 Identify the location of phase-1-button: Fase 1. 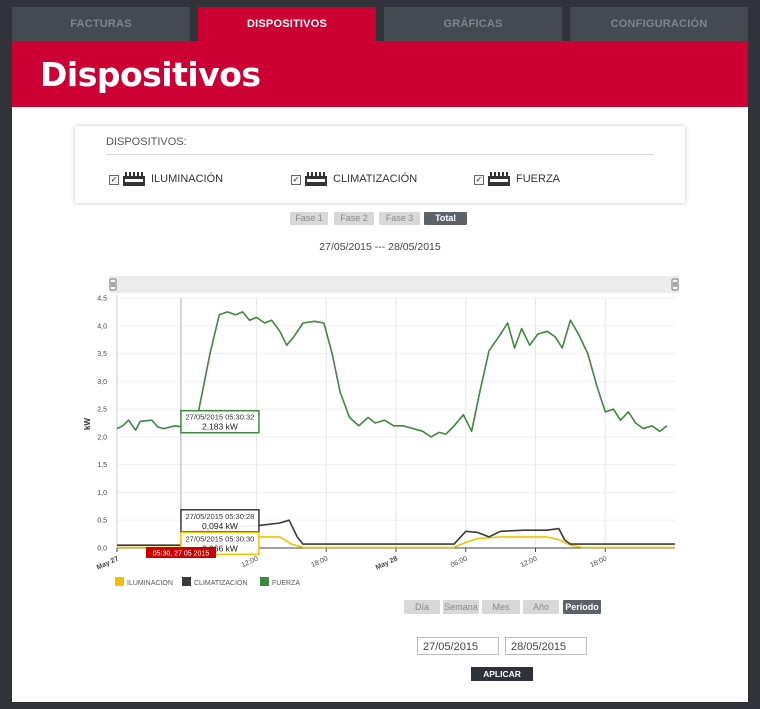
(309, 218).